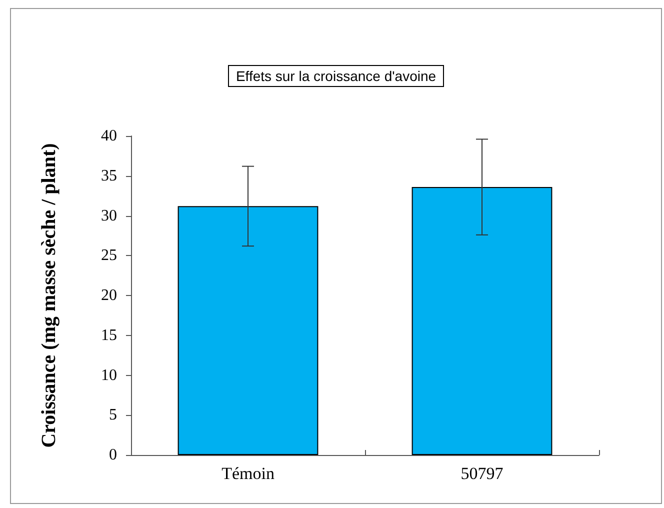  What do you see at coordinates (482, 473) in the screenshot?
I see `x-tick-label: 50797` at bounding box center [482, 473].